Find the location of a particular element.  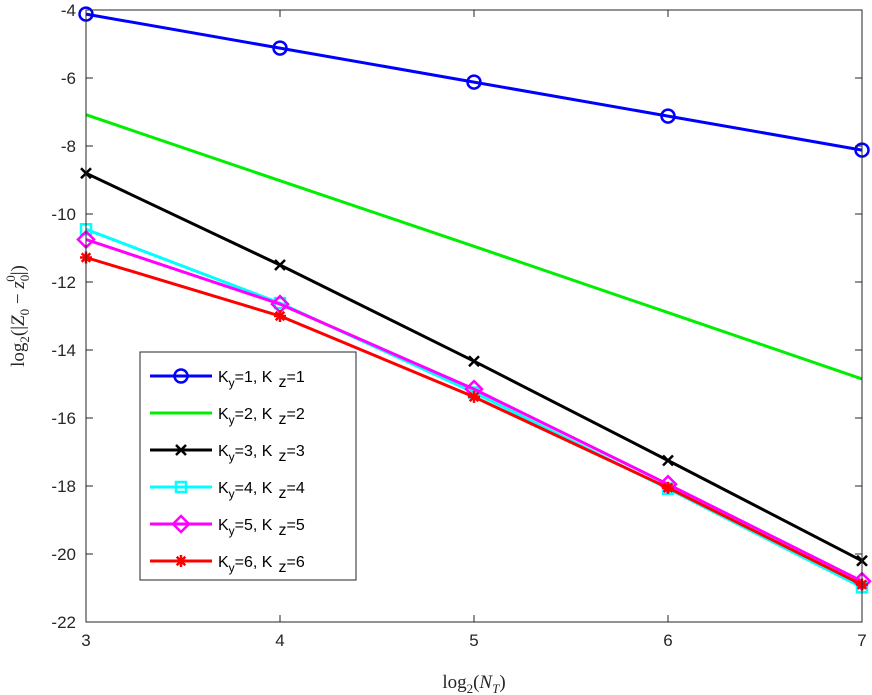

y-tick-label: -18 is located at coordinates (63, 486).